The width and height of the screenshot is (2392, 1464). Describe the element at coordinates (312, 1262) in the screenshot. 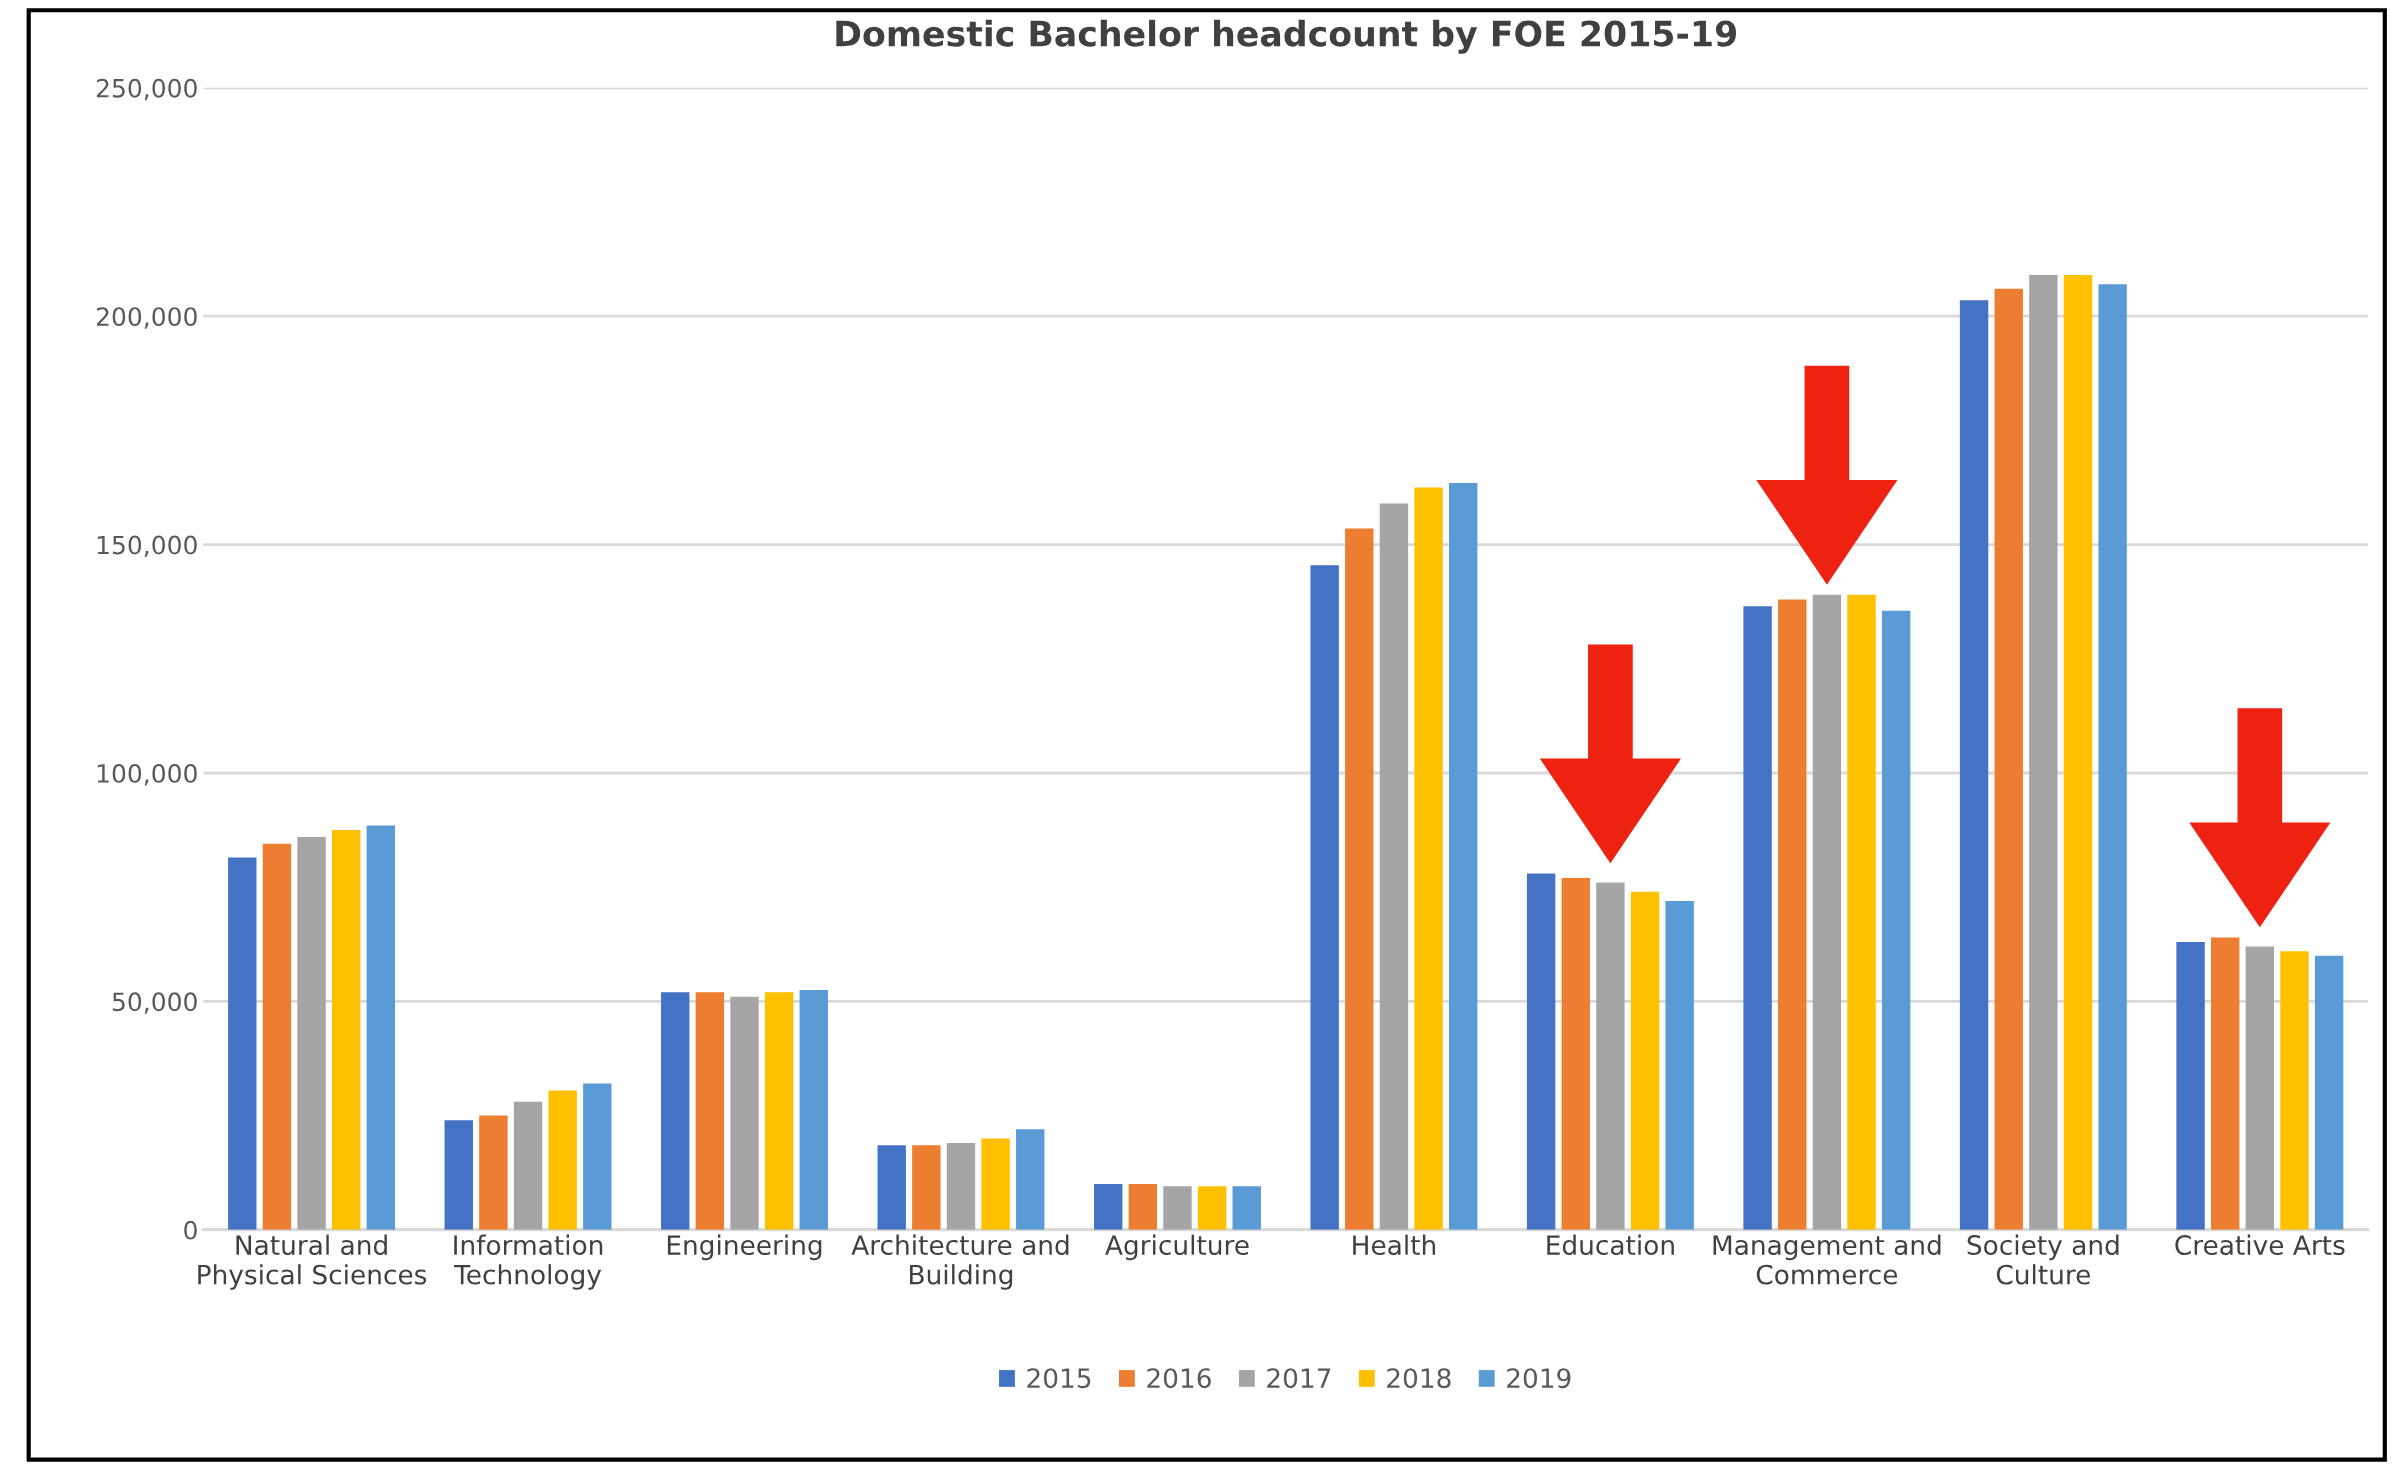

I see `x-tick-label: Natural and Physical Sciences` at that location.